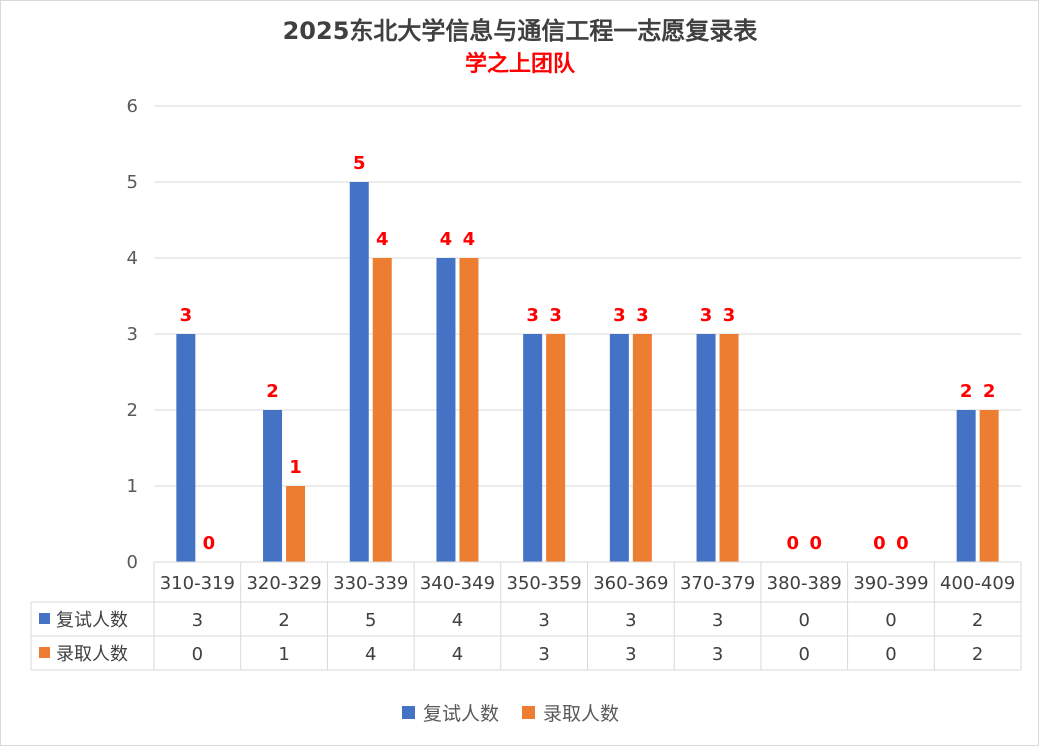 The image size is (1039, 747). Describe the element at coordinates (92, 620) in the screenshot. I see `table-series-name: 复试人数` at that location.